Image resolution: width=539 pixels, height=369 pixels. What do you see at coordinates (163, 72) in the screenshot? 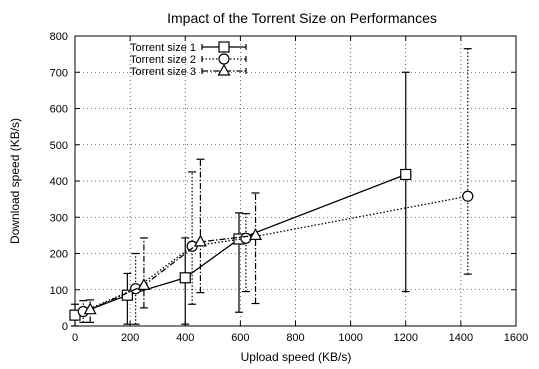
I see `legend-label: Torrent size 3` at bounding box center [163, 72].